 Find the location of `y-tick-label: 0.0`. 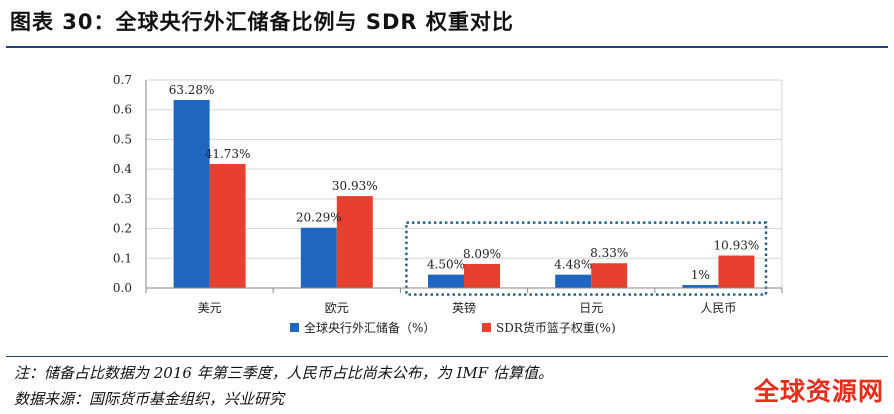

y-tick-label: 0.0 is located at coordinates (122, 288).